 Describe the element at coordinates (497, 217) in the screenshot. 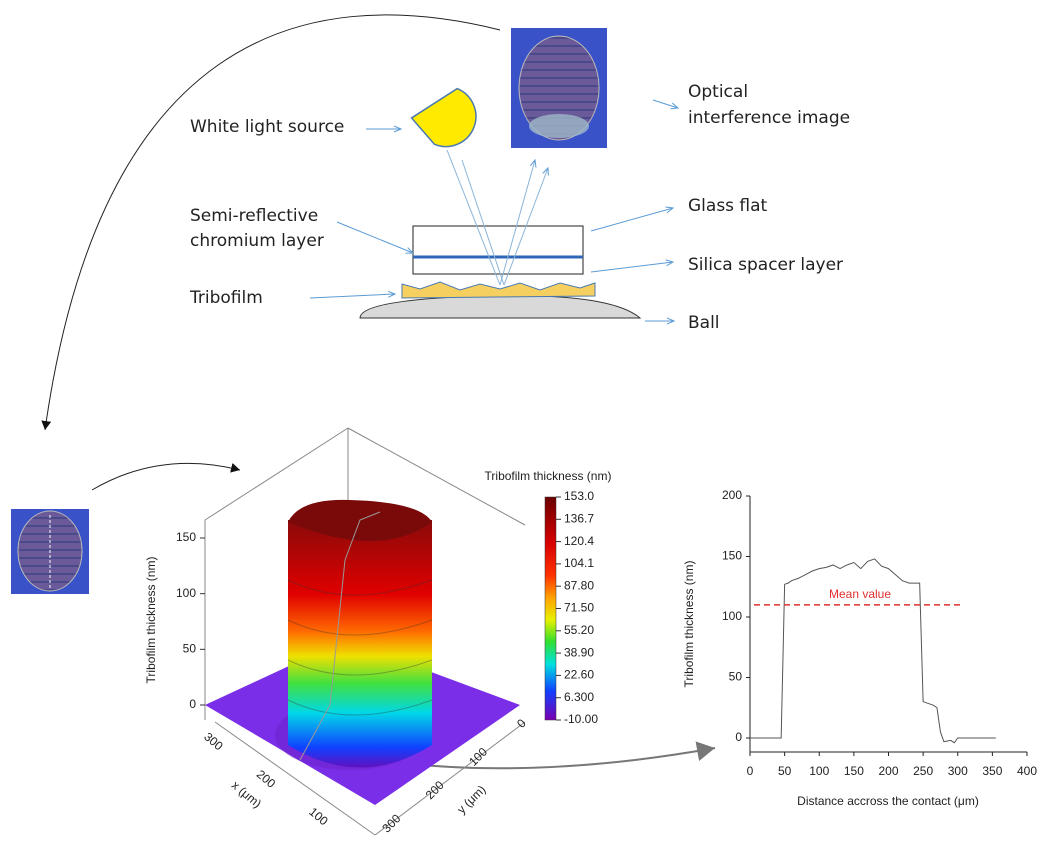

I see `light-rays` at that location.